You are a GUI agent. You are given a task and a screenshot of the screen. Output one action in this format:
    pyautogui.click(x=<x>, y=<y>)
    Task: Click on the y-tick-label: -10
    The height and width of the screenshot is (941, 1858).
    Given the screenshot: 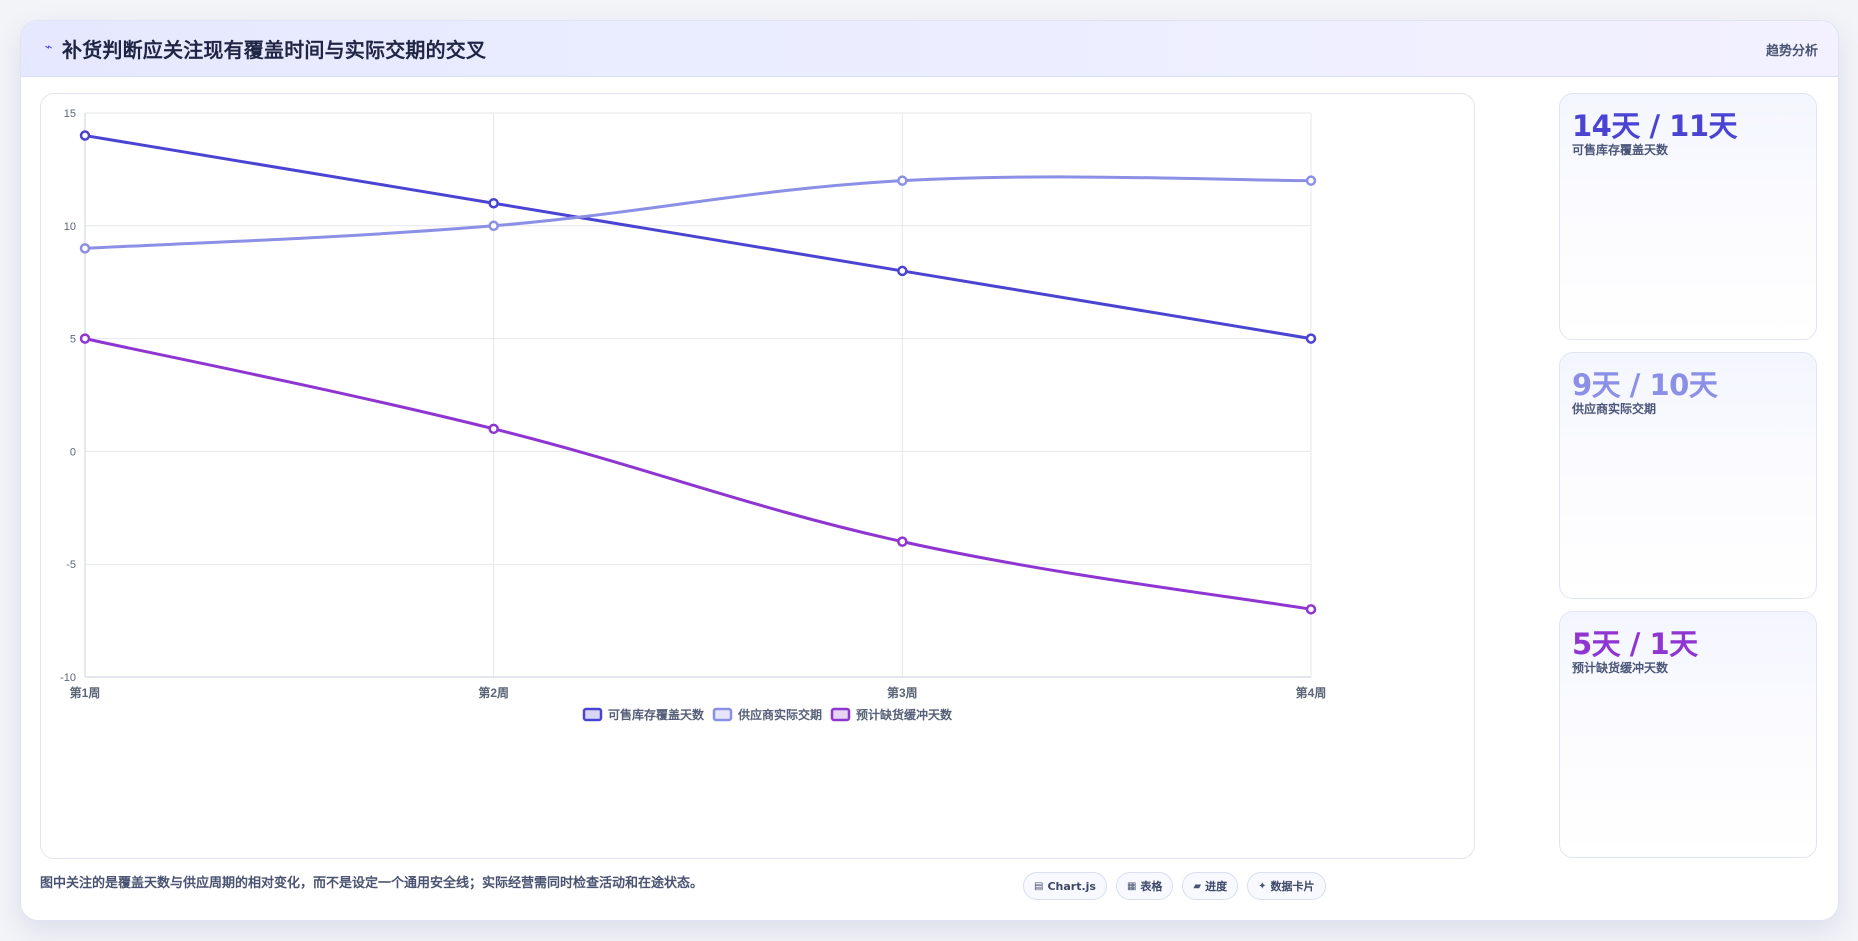 What is the action you would take?
    pyautogui.click(x=68, y=678)
    